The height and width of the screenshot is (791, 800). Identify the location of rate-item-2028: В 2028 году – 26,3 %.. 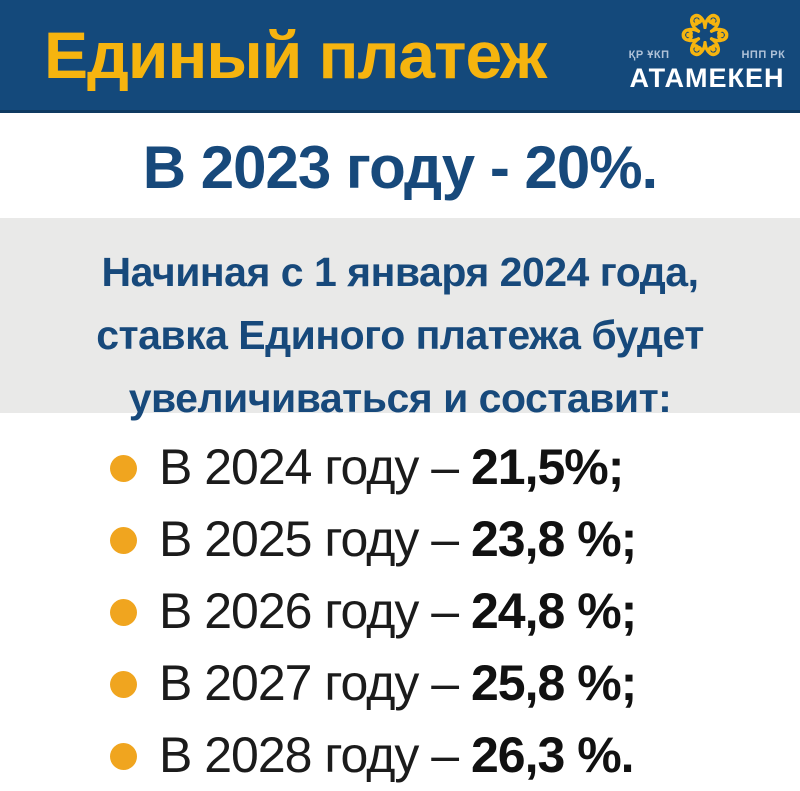
(400, 755).